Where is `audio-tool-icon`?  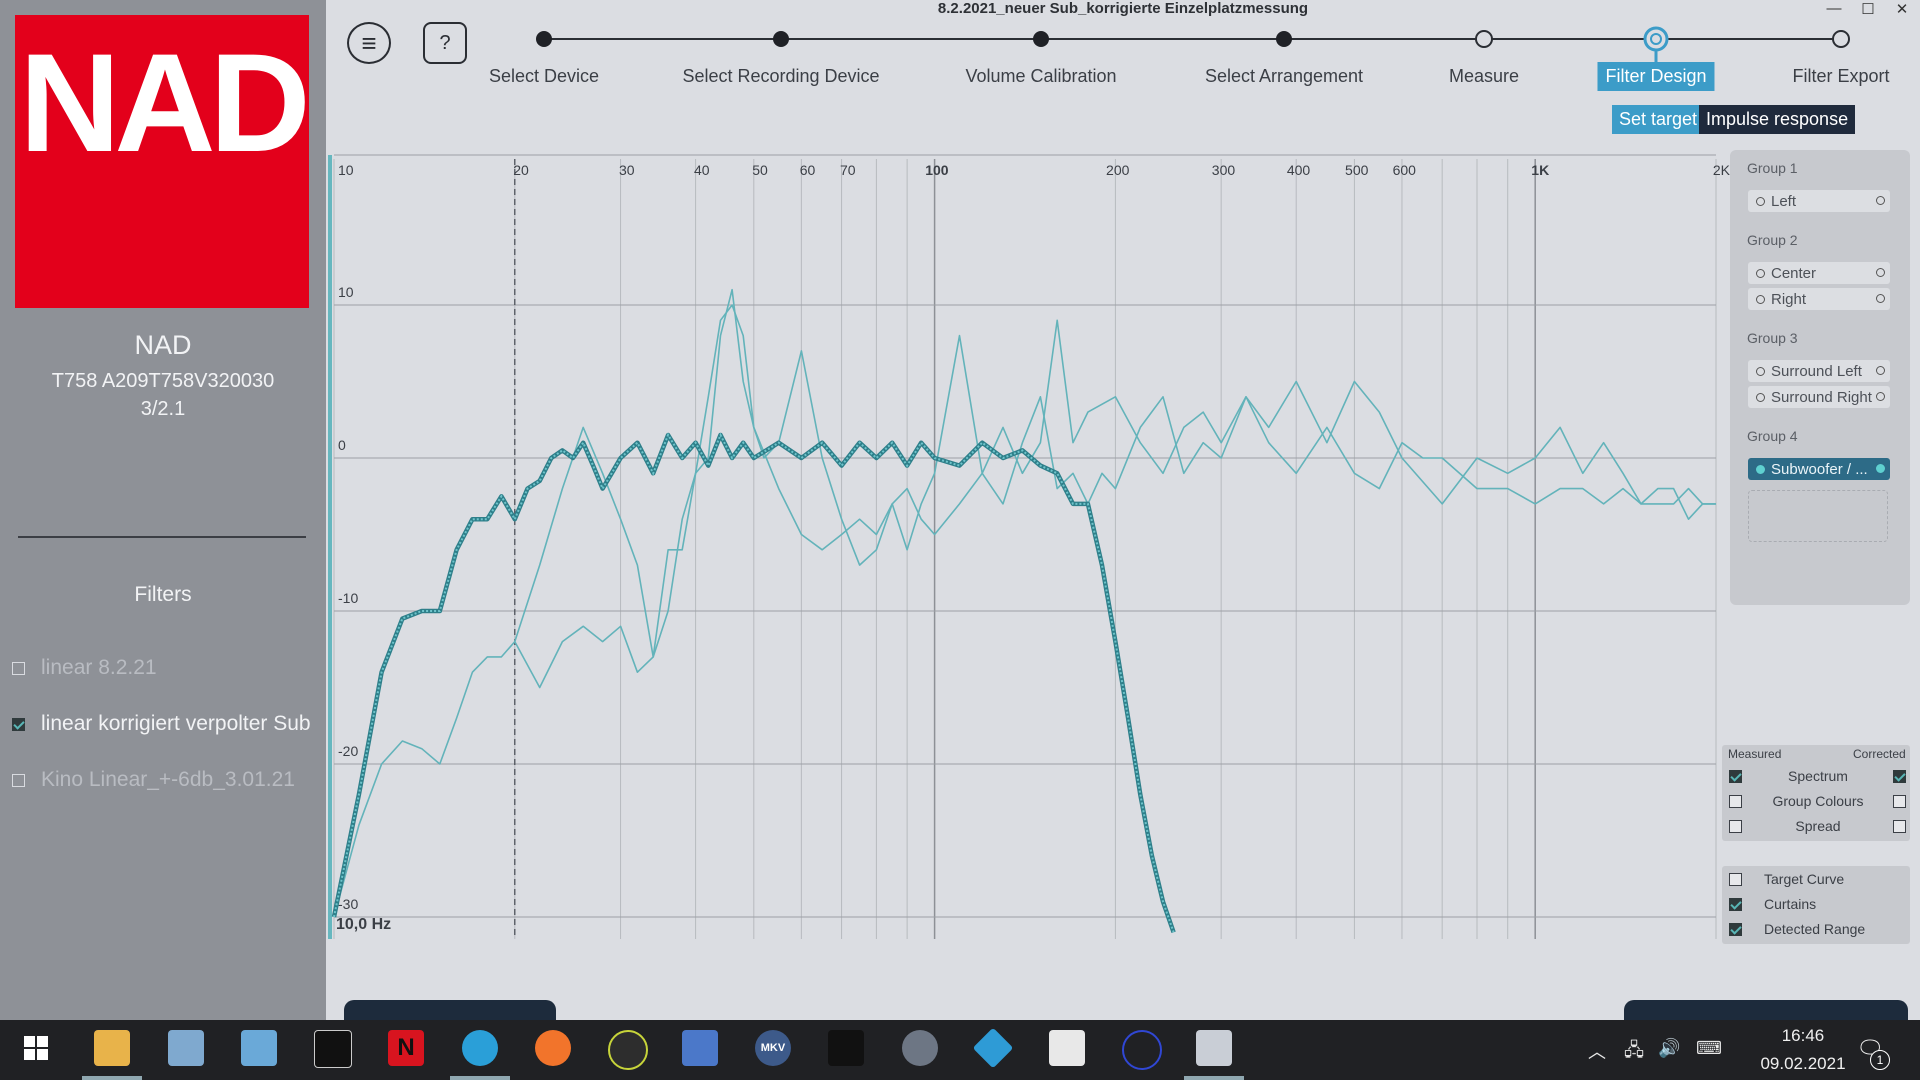 audio-tool-icon is located at coordinates (920, 1048).